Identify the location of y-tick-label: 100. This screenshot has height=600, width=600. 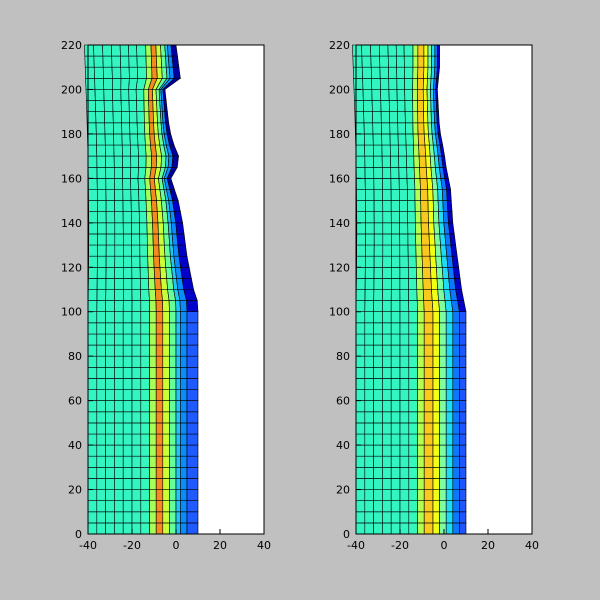
(71, 312).